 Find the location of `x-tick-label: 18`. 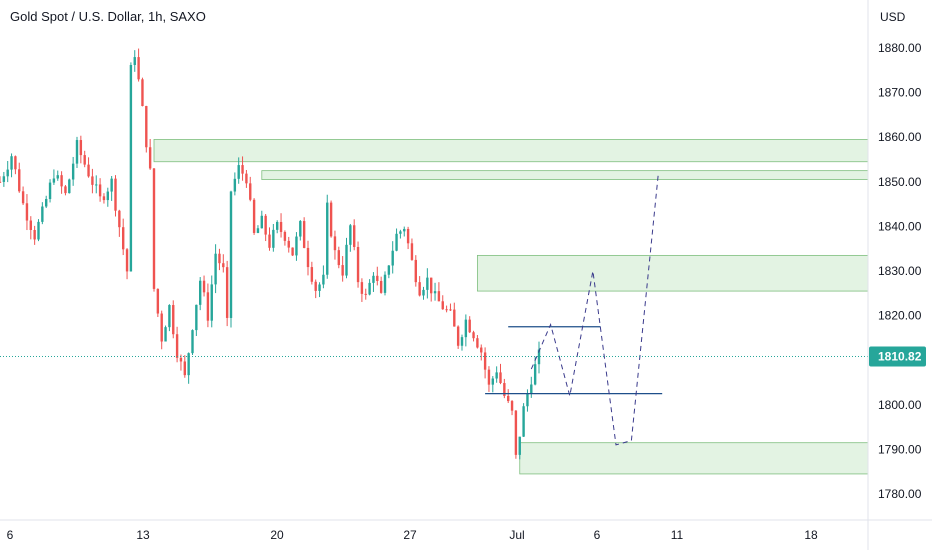

x-tick-label: 18 is located at coordinates (811, 535).